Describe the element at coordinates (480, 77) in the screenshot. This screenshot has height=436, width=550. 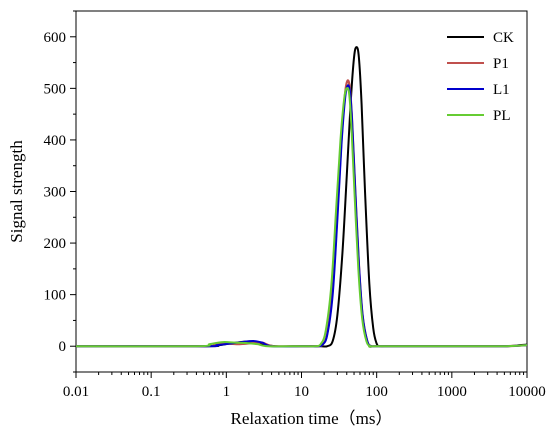
I see `legend: CK P1 L1 PL` at that location.